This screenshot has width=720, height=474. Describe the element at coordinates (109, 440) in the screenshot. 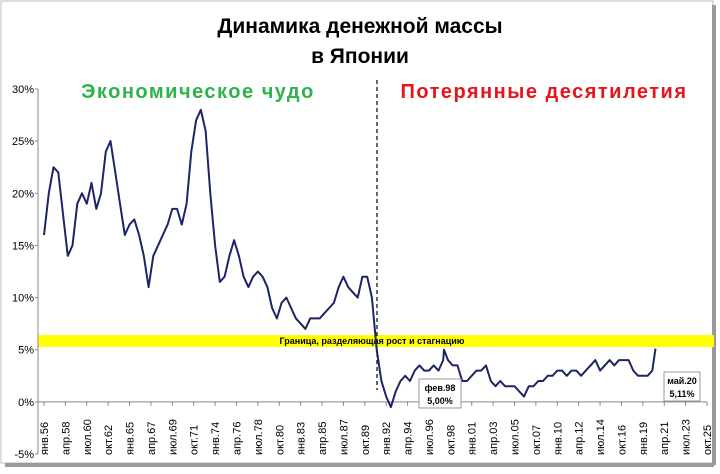

I see `x-tick-label: окт.62` at that location.